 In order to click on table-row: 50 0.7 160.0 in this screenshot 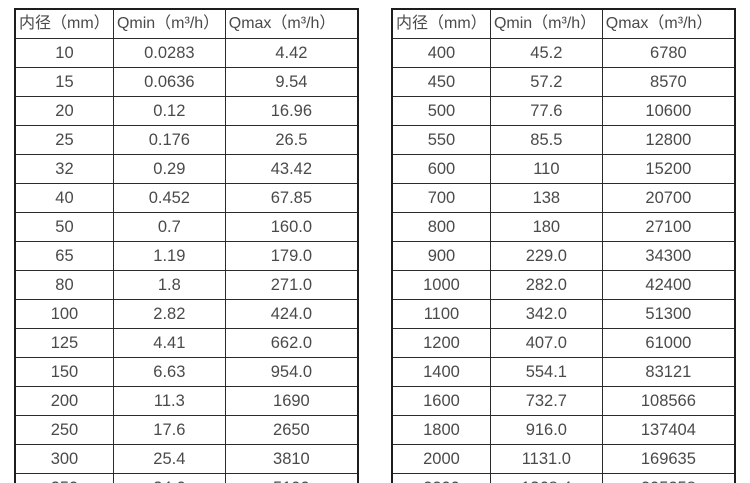, I will do `click(186, 227)`.